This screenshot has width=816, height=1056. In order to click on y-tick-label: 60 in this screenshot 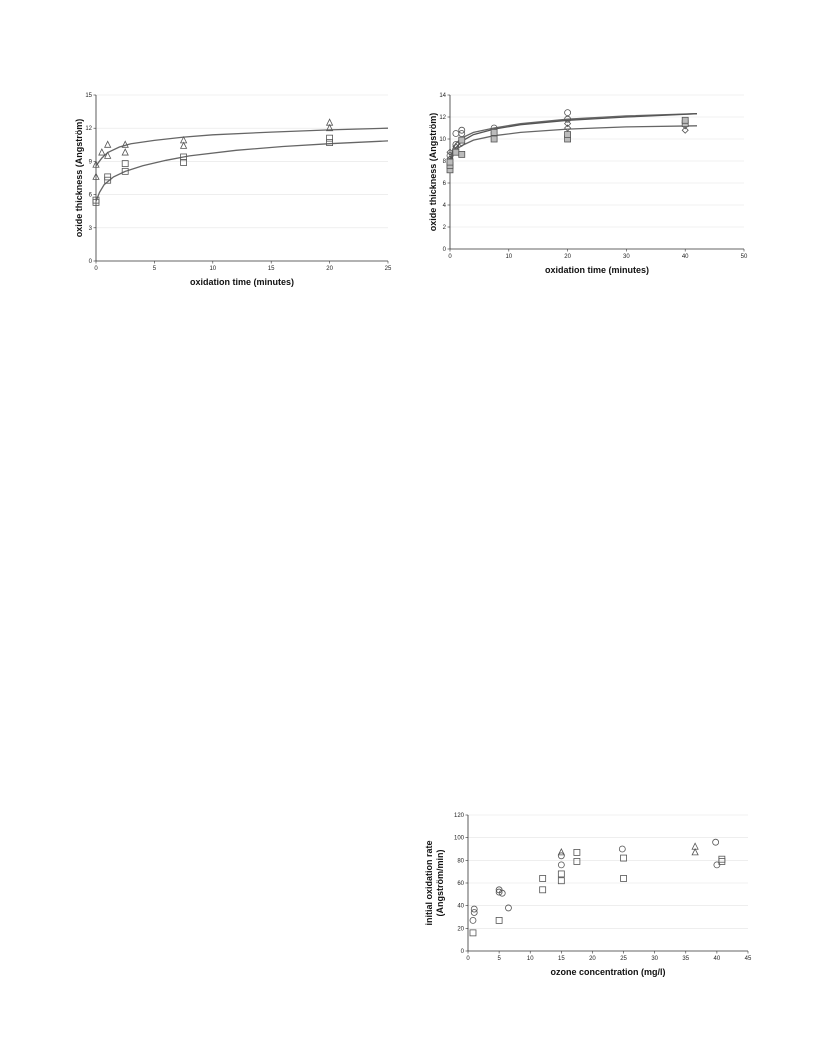, I will do `click(460, 884)`.